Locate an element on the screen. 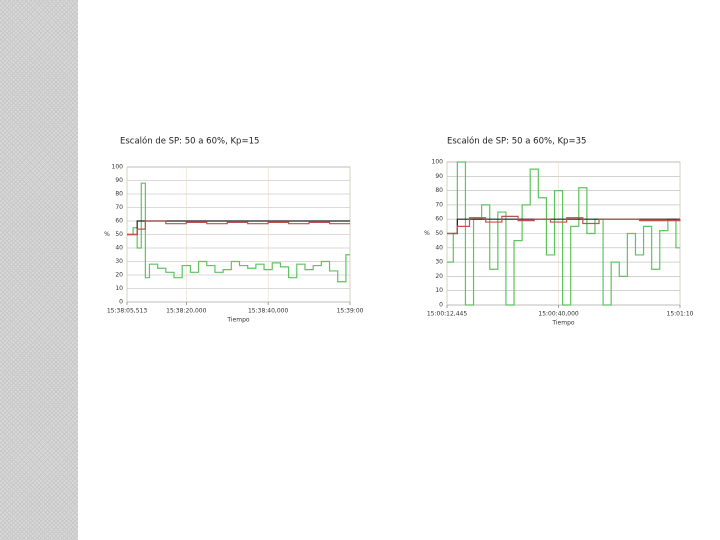  x-tick-label: 15:01:10 is located at coordinates (680, 314).